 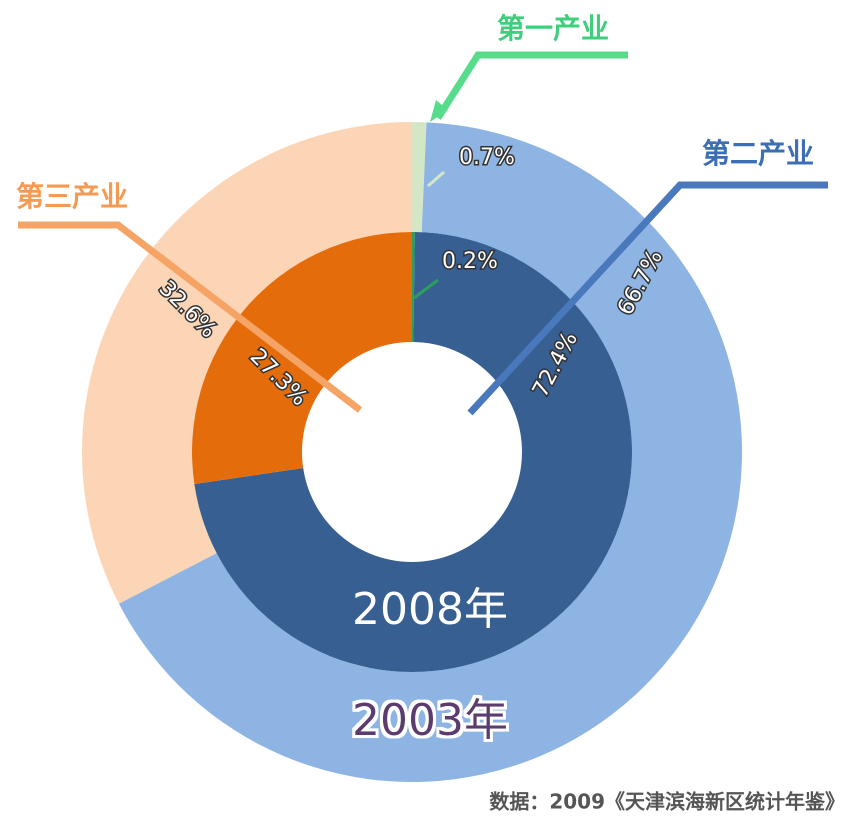 I want to click on value-label: 0.2%, so click(x=470, y=261).